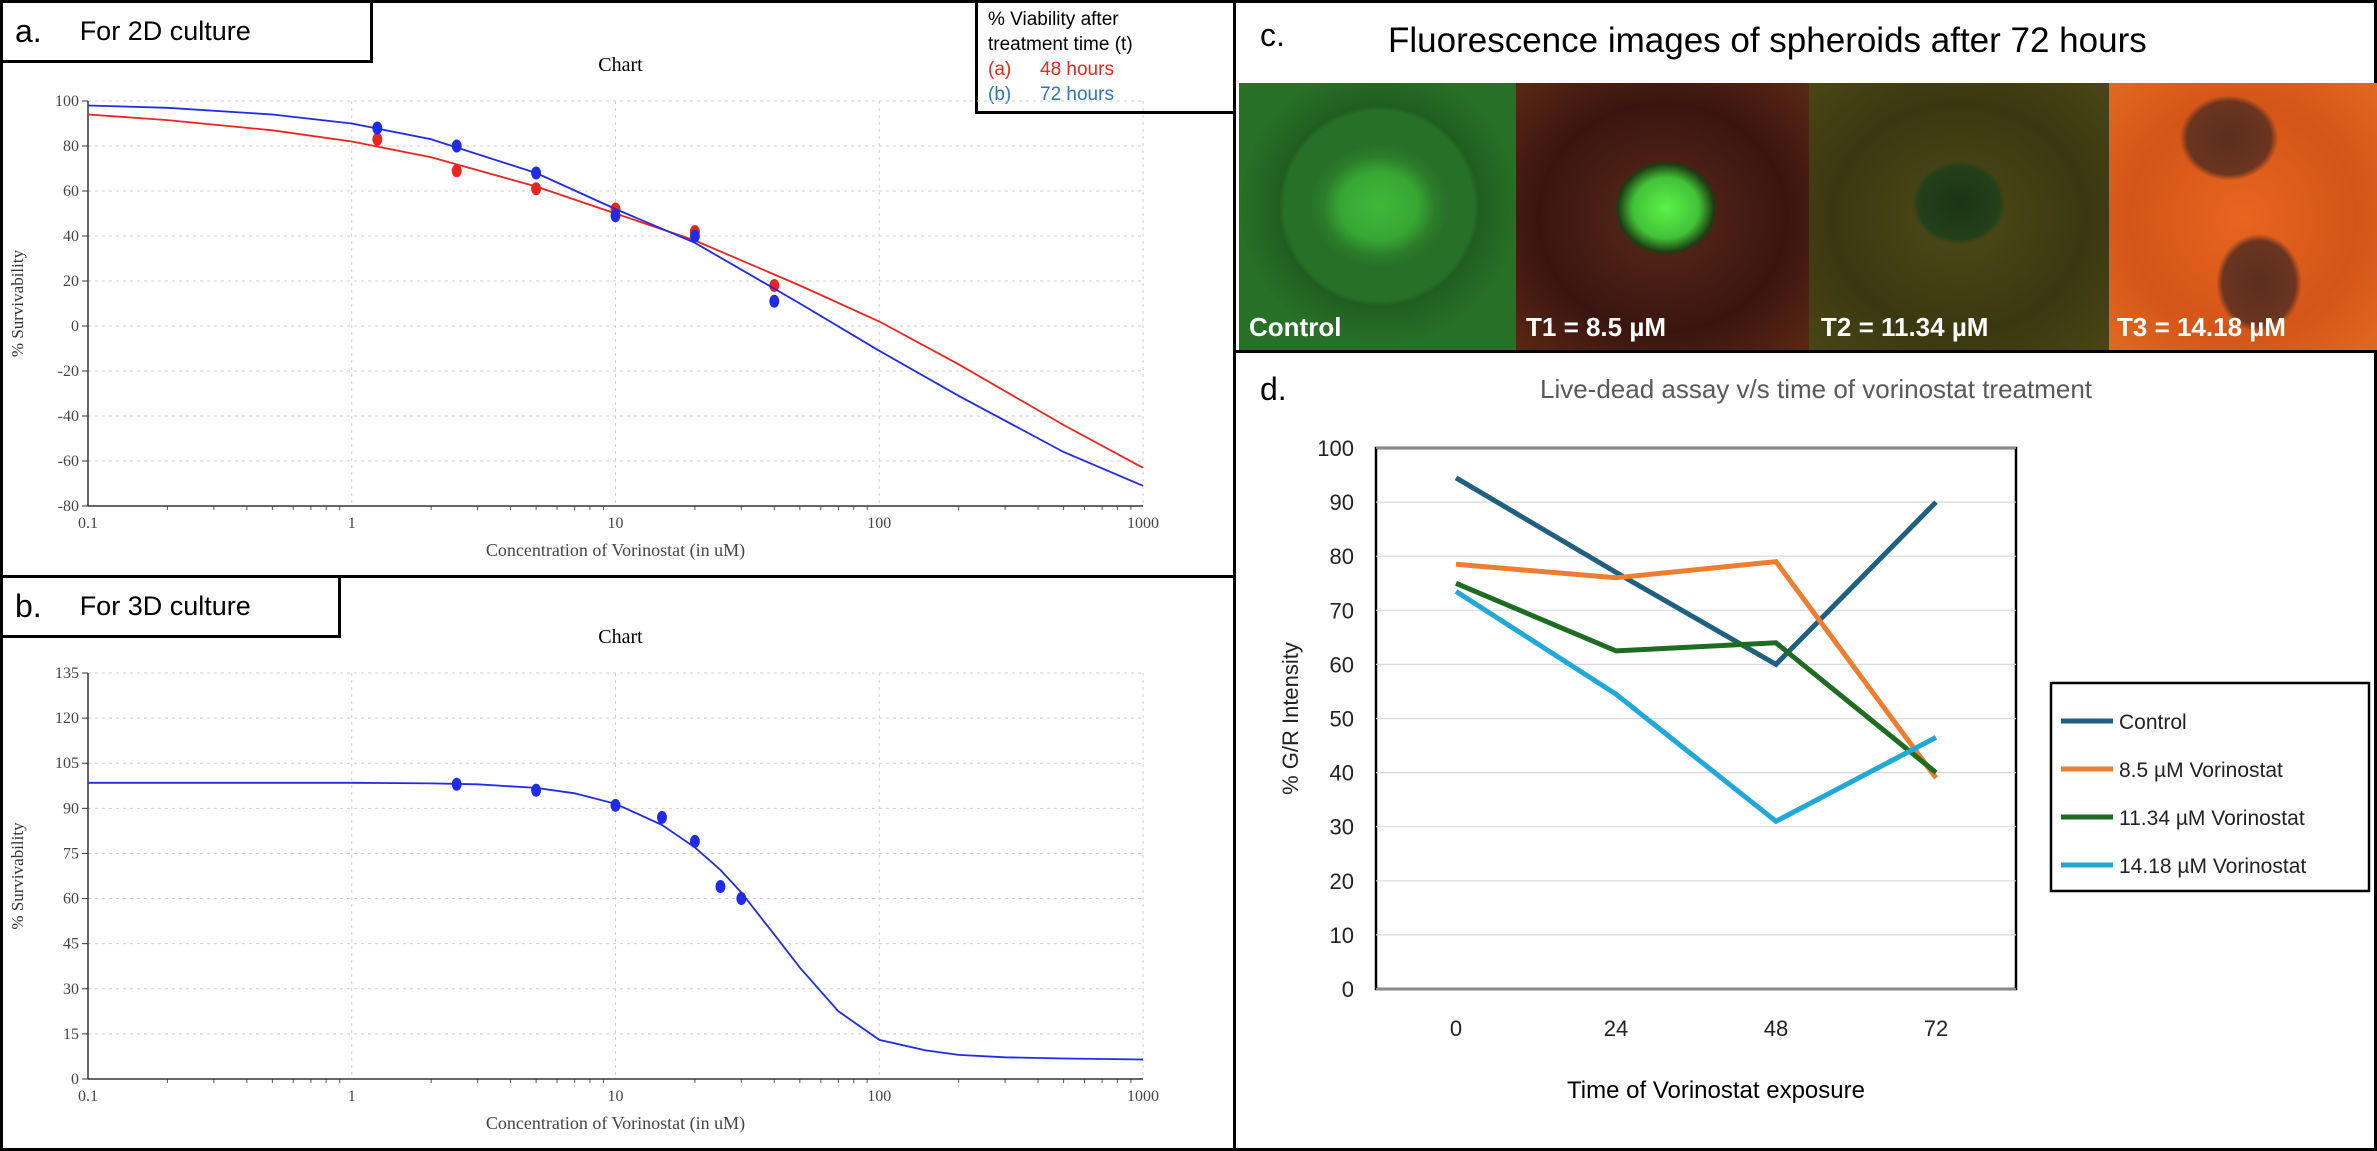 The image size is (2377, 1151). I want to click on y-tick-label: -60, so click(68, 461).